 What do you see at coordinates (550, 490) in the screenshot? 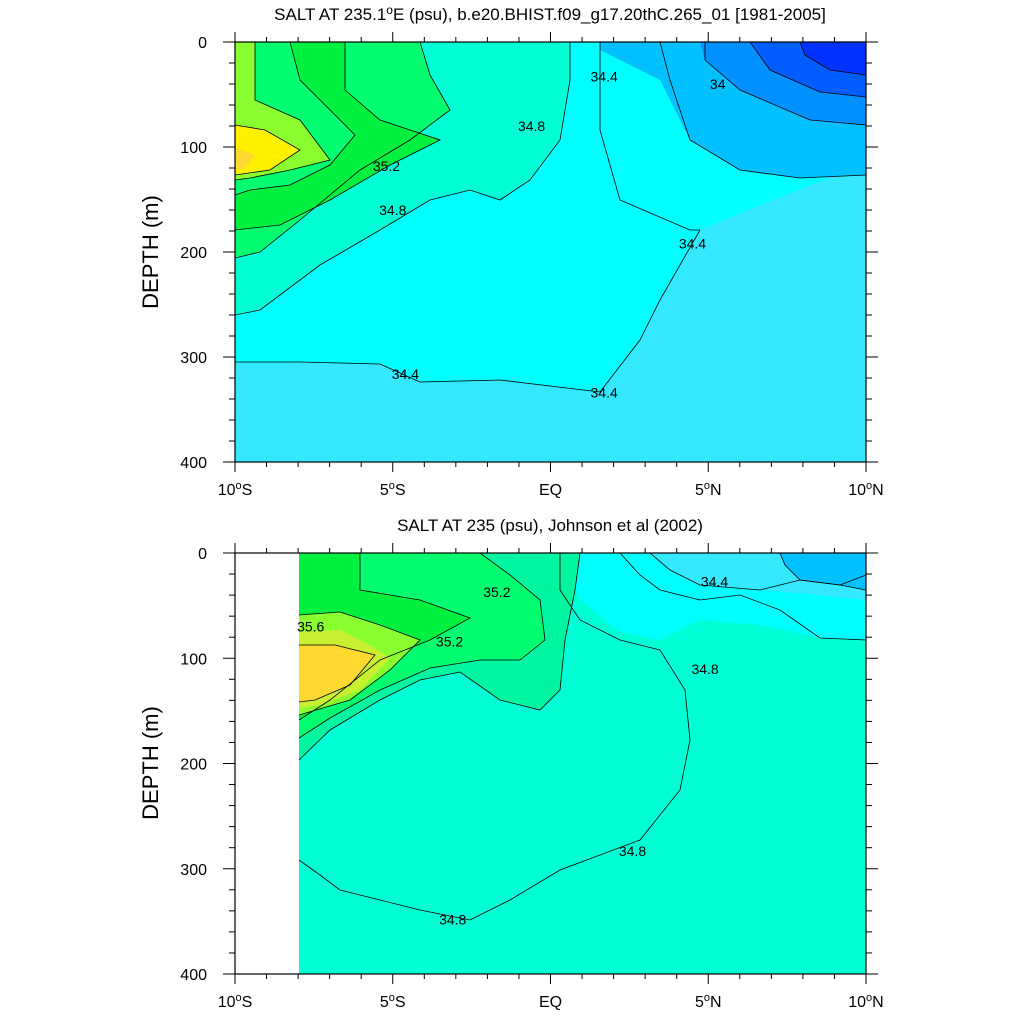
I see `model-x-tick-label: EQ` at bounding box center [550, 490].